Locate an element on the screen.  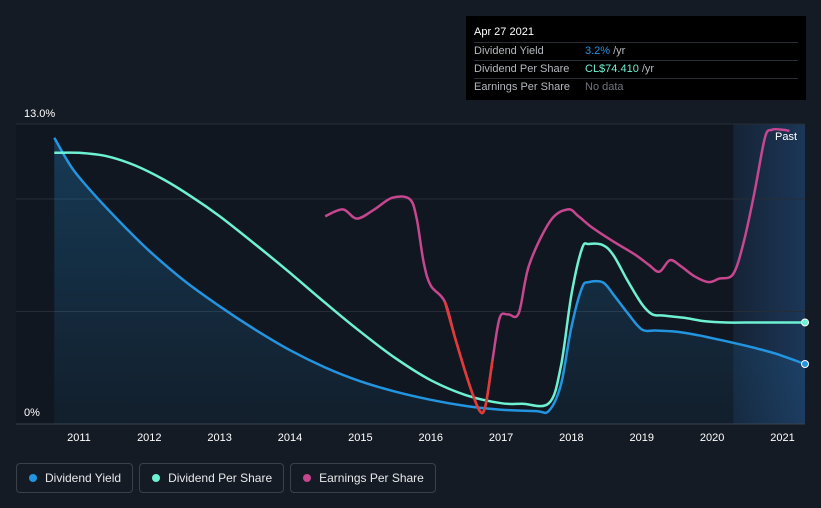
tooltip-label: Dividend Yield is located at coordinates (509, 51).